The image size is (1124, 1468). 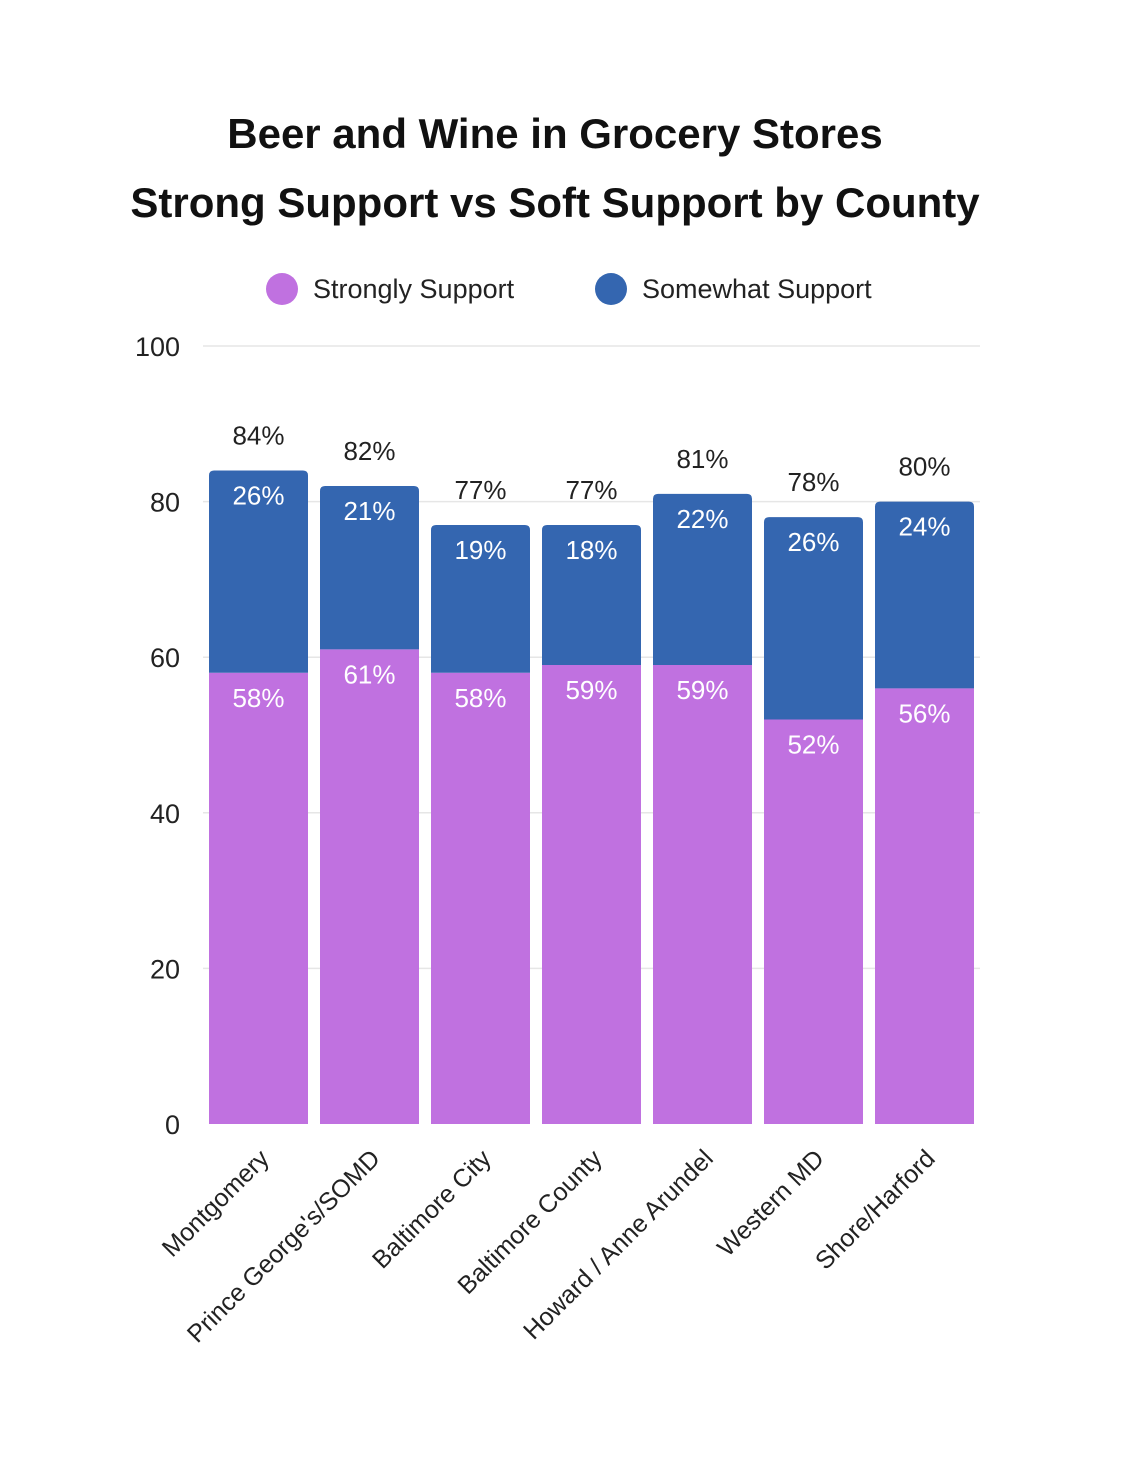 I want to click on segment-label-1-1: 21%, so click(x=369, y=511).